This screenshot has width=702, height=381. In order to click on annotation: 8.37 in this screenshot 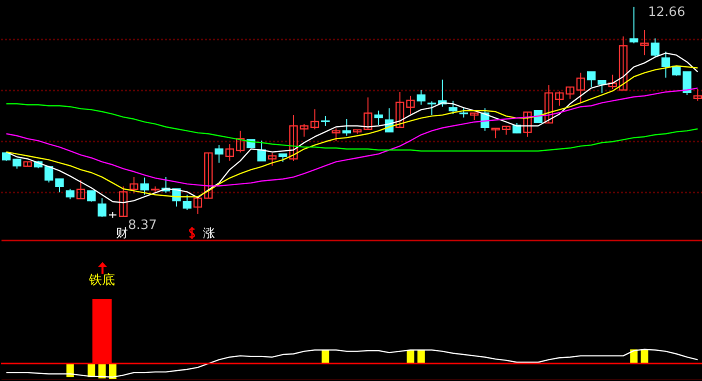, I will do `click(142, 225)`.